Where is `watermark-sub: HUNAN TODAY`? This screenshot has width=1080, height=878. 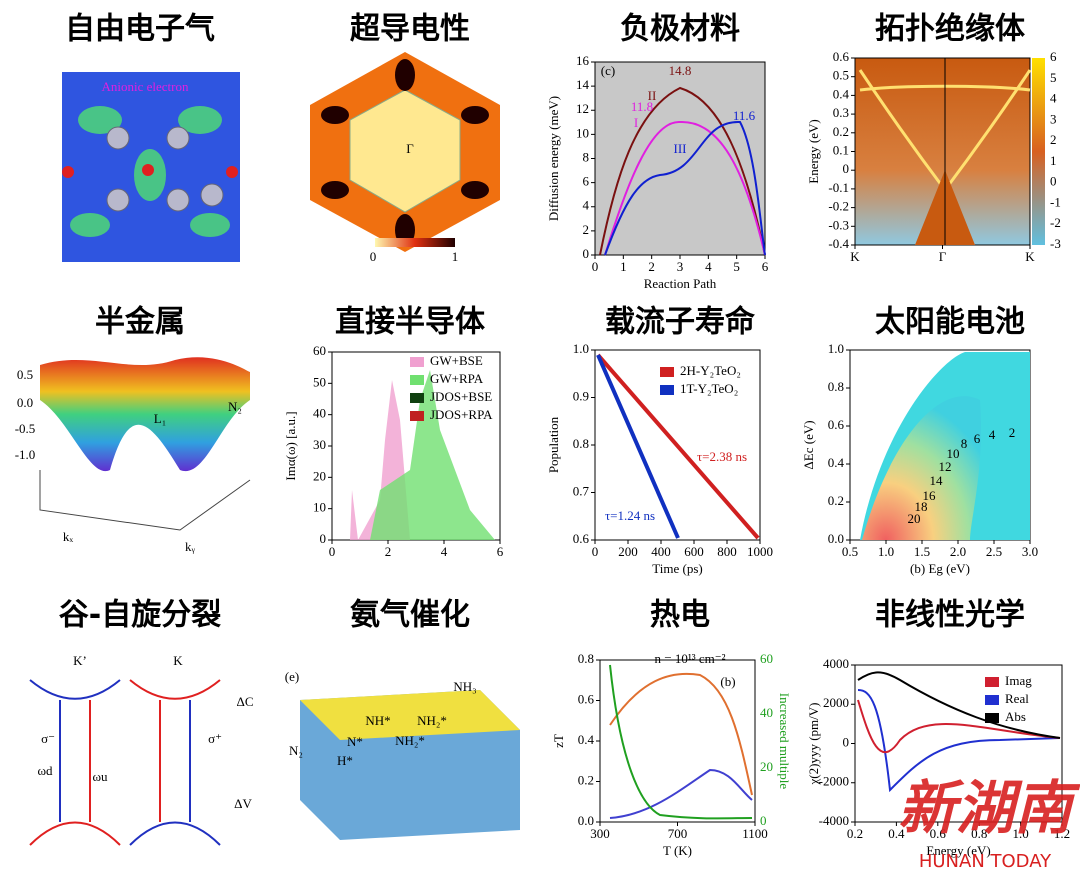
watermark-sub: HUNAN TODAY is located at coordinates (985, 861).